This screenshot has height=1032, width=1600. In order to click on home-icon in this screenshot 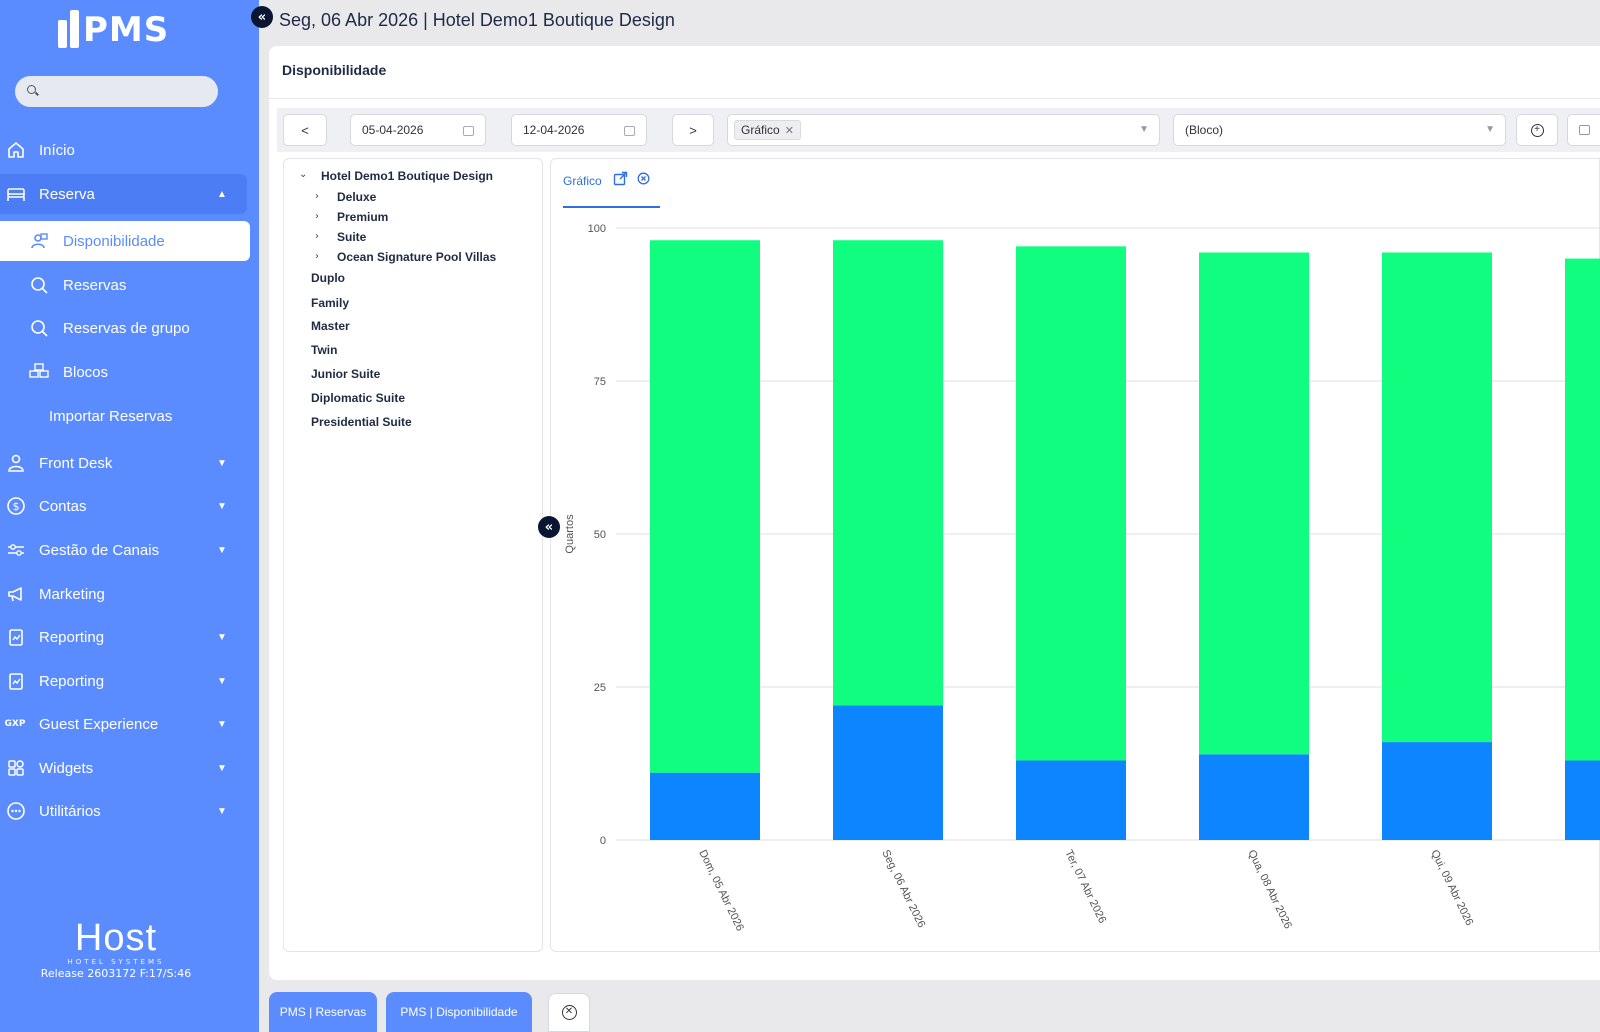, I will do `click(16, 150)`.